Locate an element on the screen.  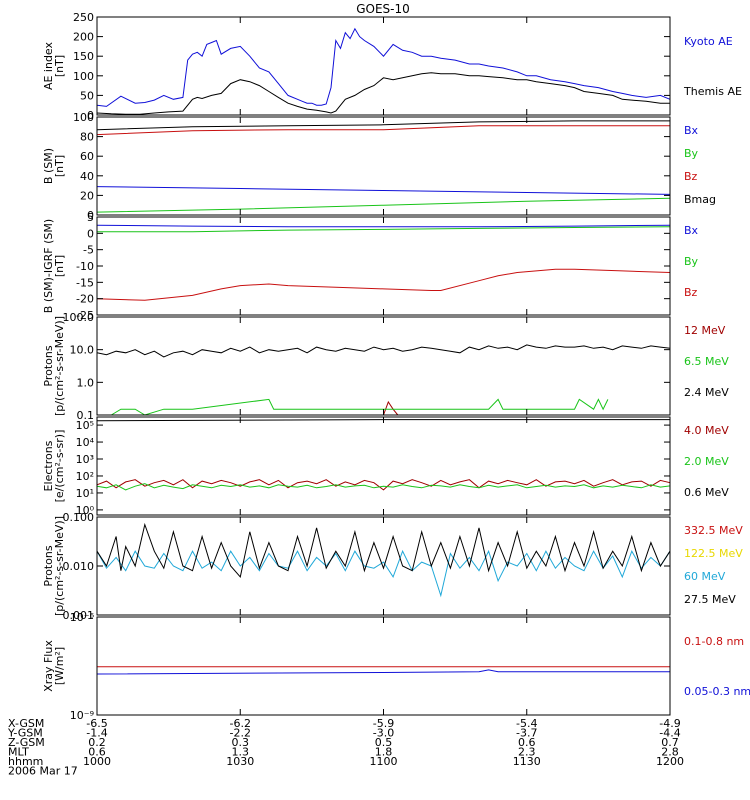
xaxis-value-2-2: 0.5 is located at coordinates (384, 742).